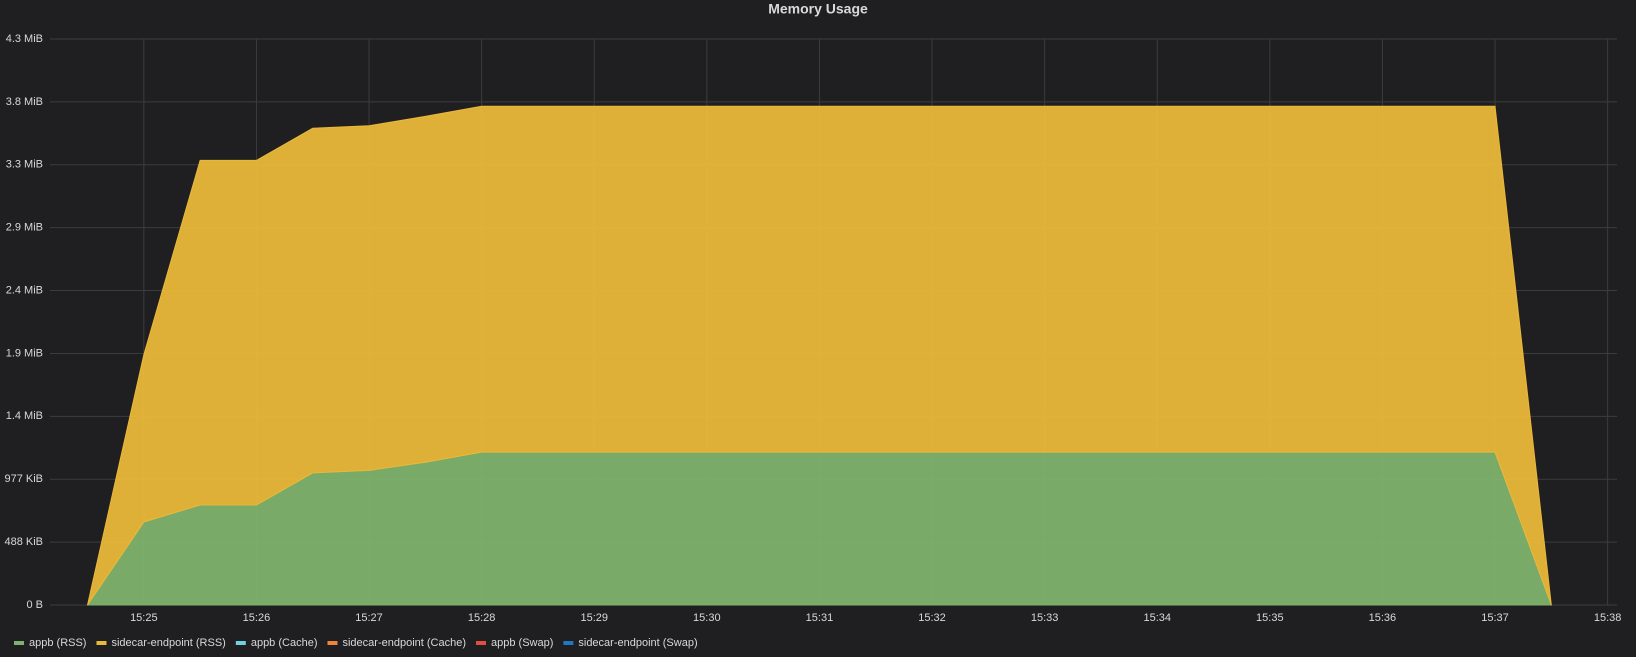 The width and height of the screenshot is (1636, 657). Describe the element at coordinates (57, 643) in the screenshot. I see `legend-label: appb (RSS)` at that location.